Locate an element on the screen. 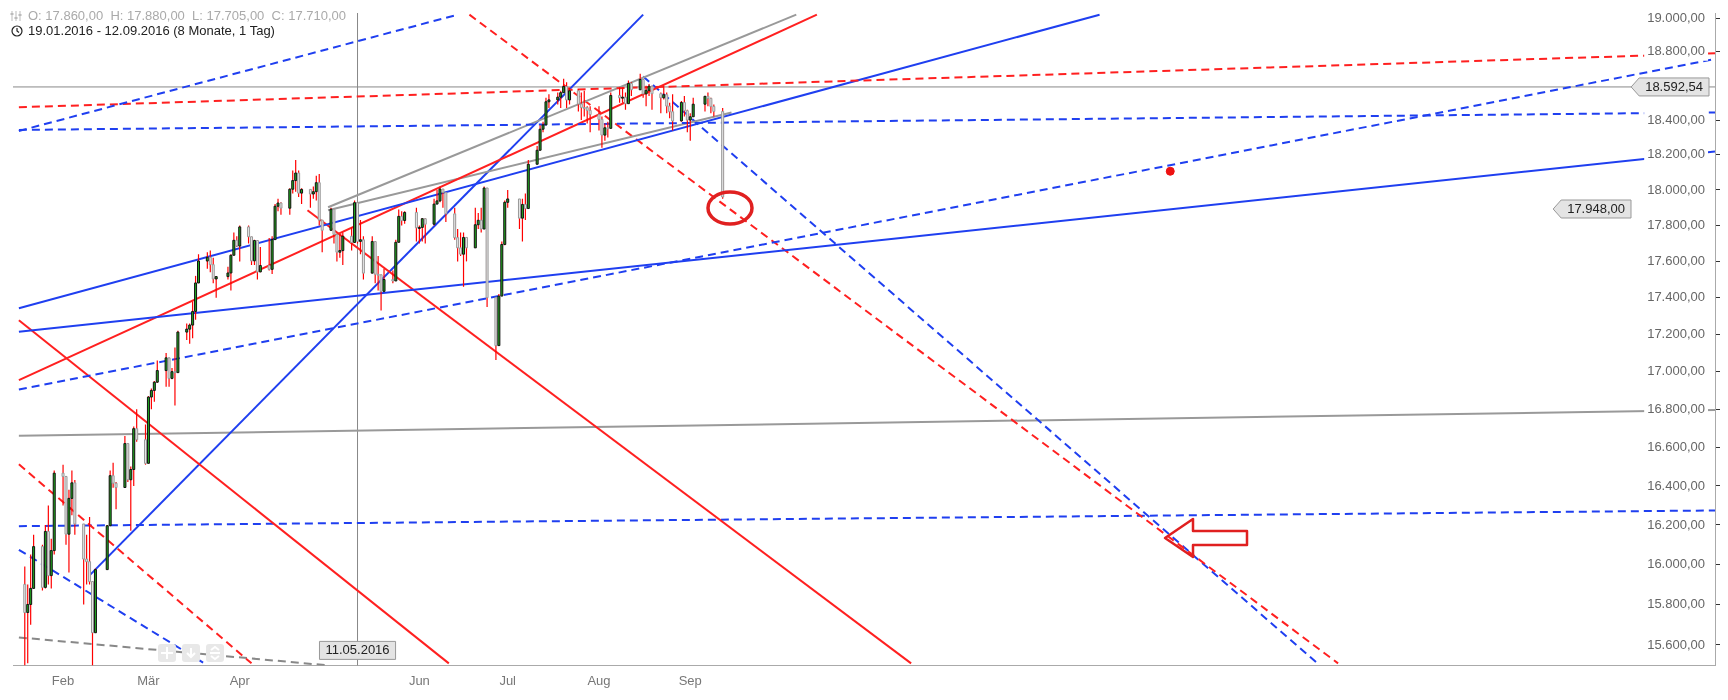 This screenshot has height=700, width=1728. y-tick-label: 18.000,00 is located at coordinates (1676, 189).